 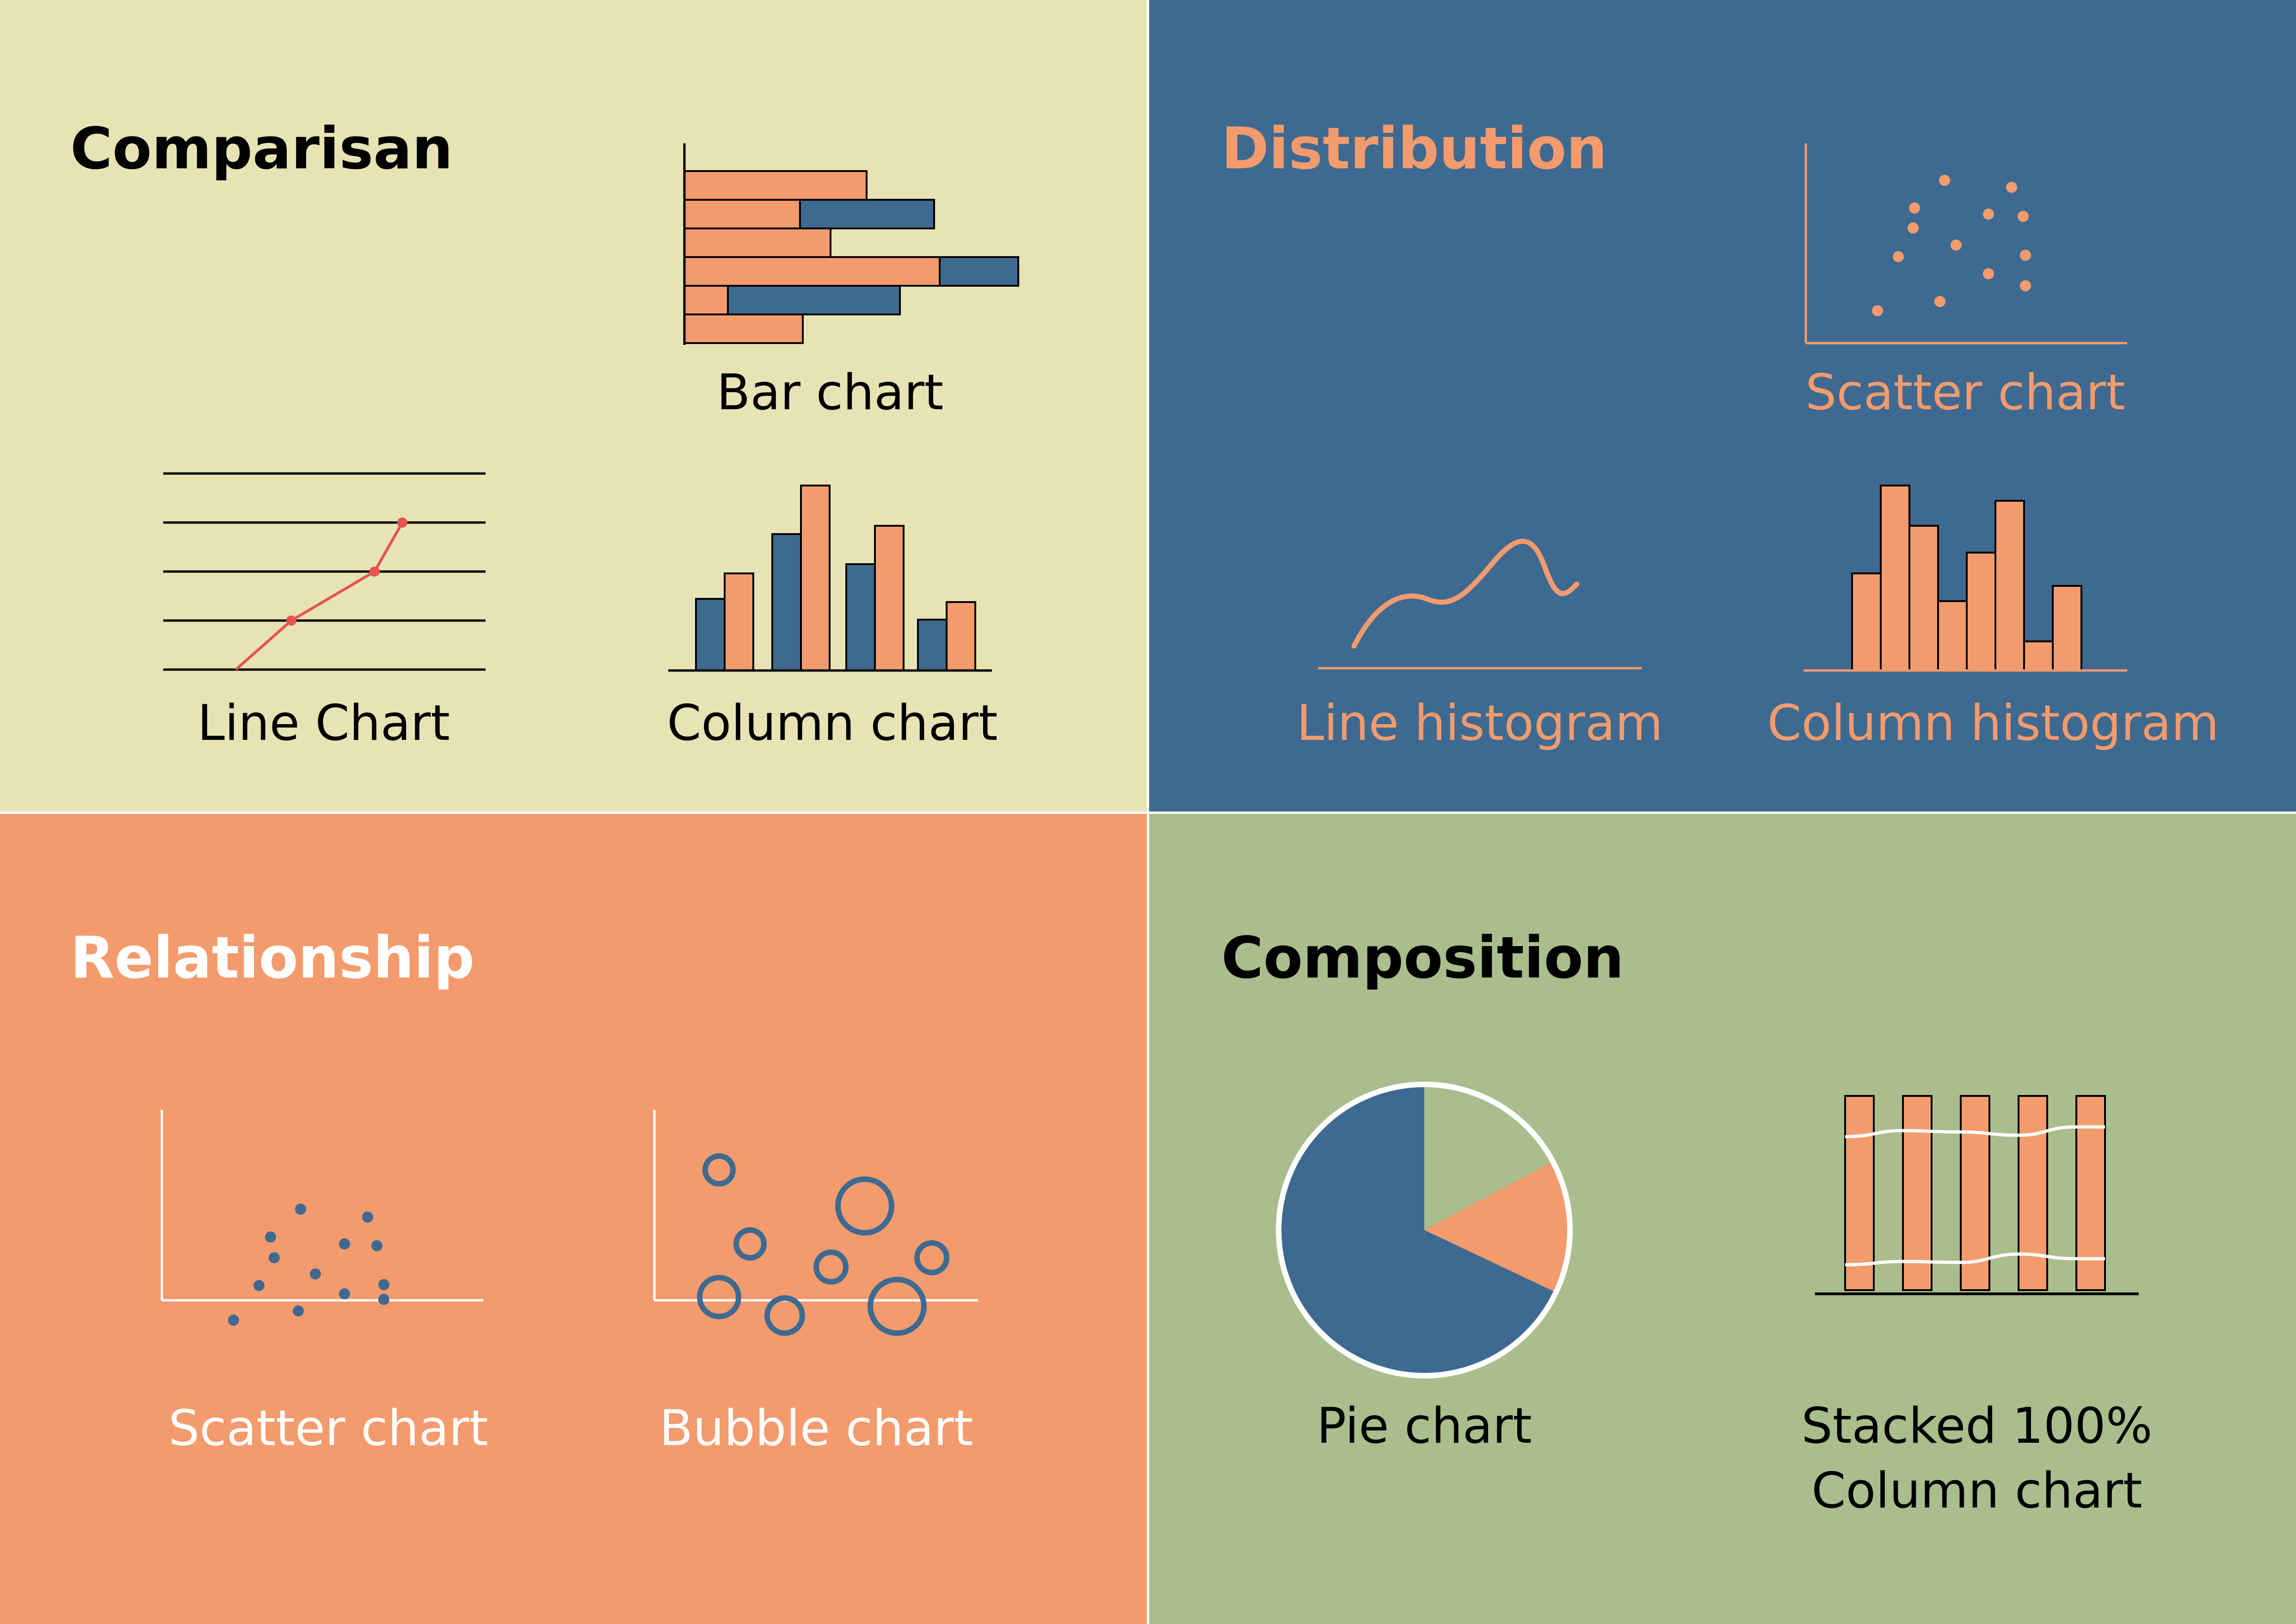 What do you see at coordinates (272, 958) in the screenshot?
I see `relationship-heading: Relationship` at bounding box center [272, 958].